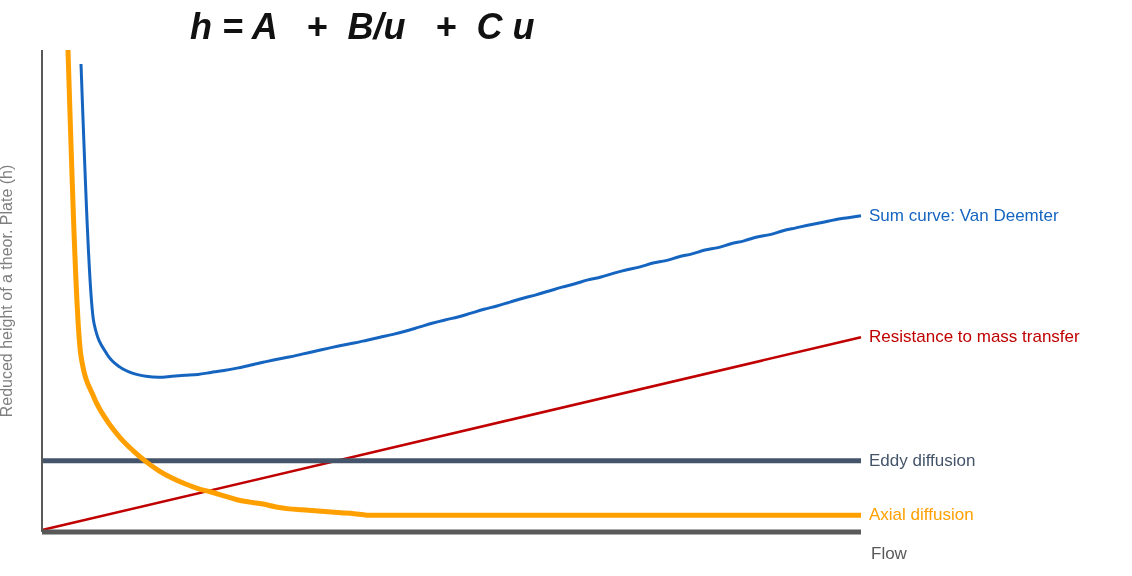 This screenshot has width=1132, height=576. What do you see at coordinates (964, 215) in the screenshot?
I see `series-label: Sum curve: Van Deemter` at bounding box center [964, 215].